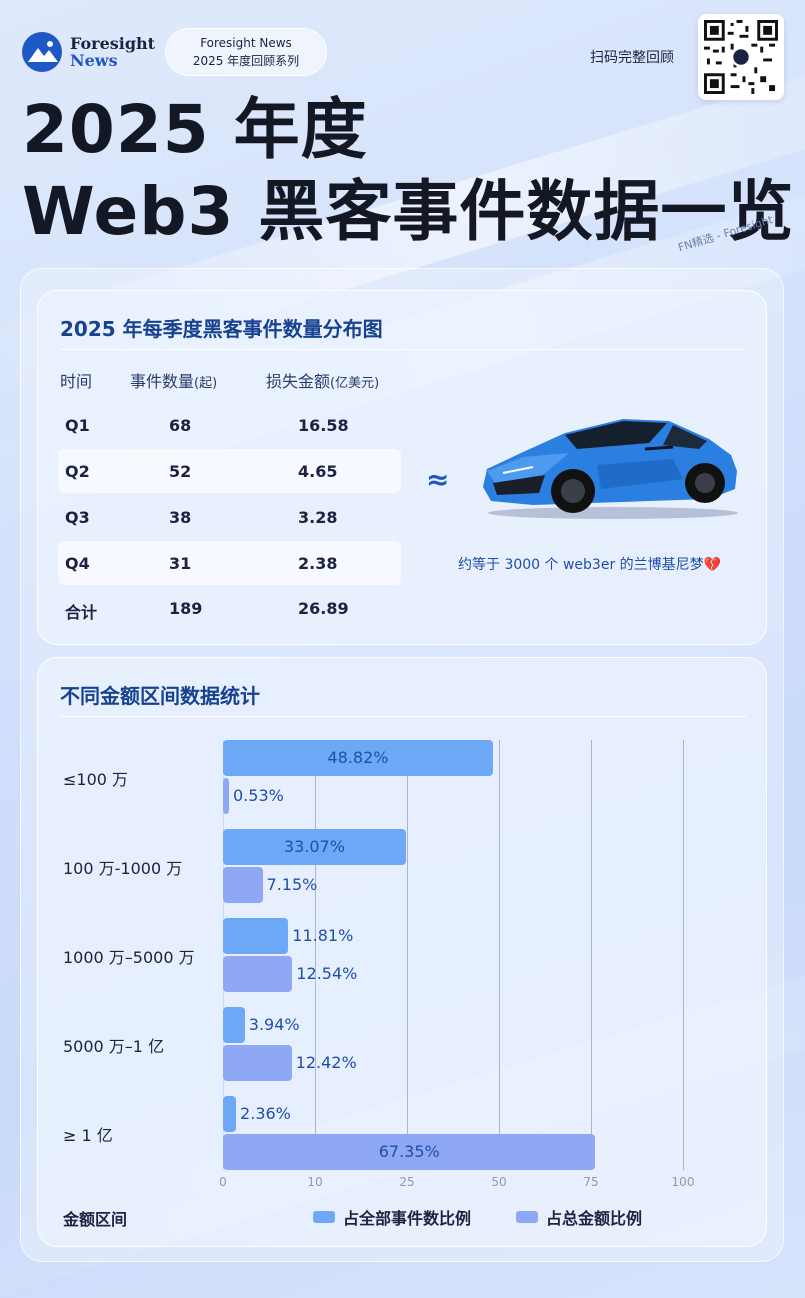  I want to click on data-label: 67.35%, so click(409, 1151).